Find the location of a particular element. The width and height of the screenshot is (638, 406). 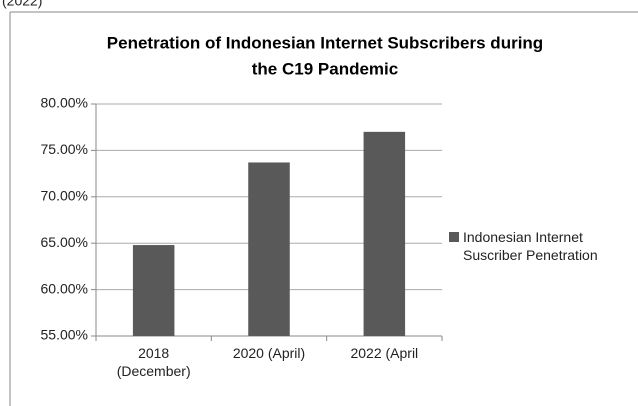

y-tick-label: 80.00% is located at coordinates (64, 103).